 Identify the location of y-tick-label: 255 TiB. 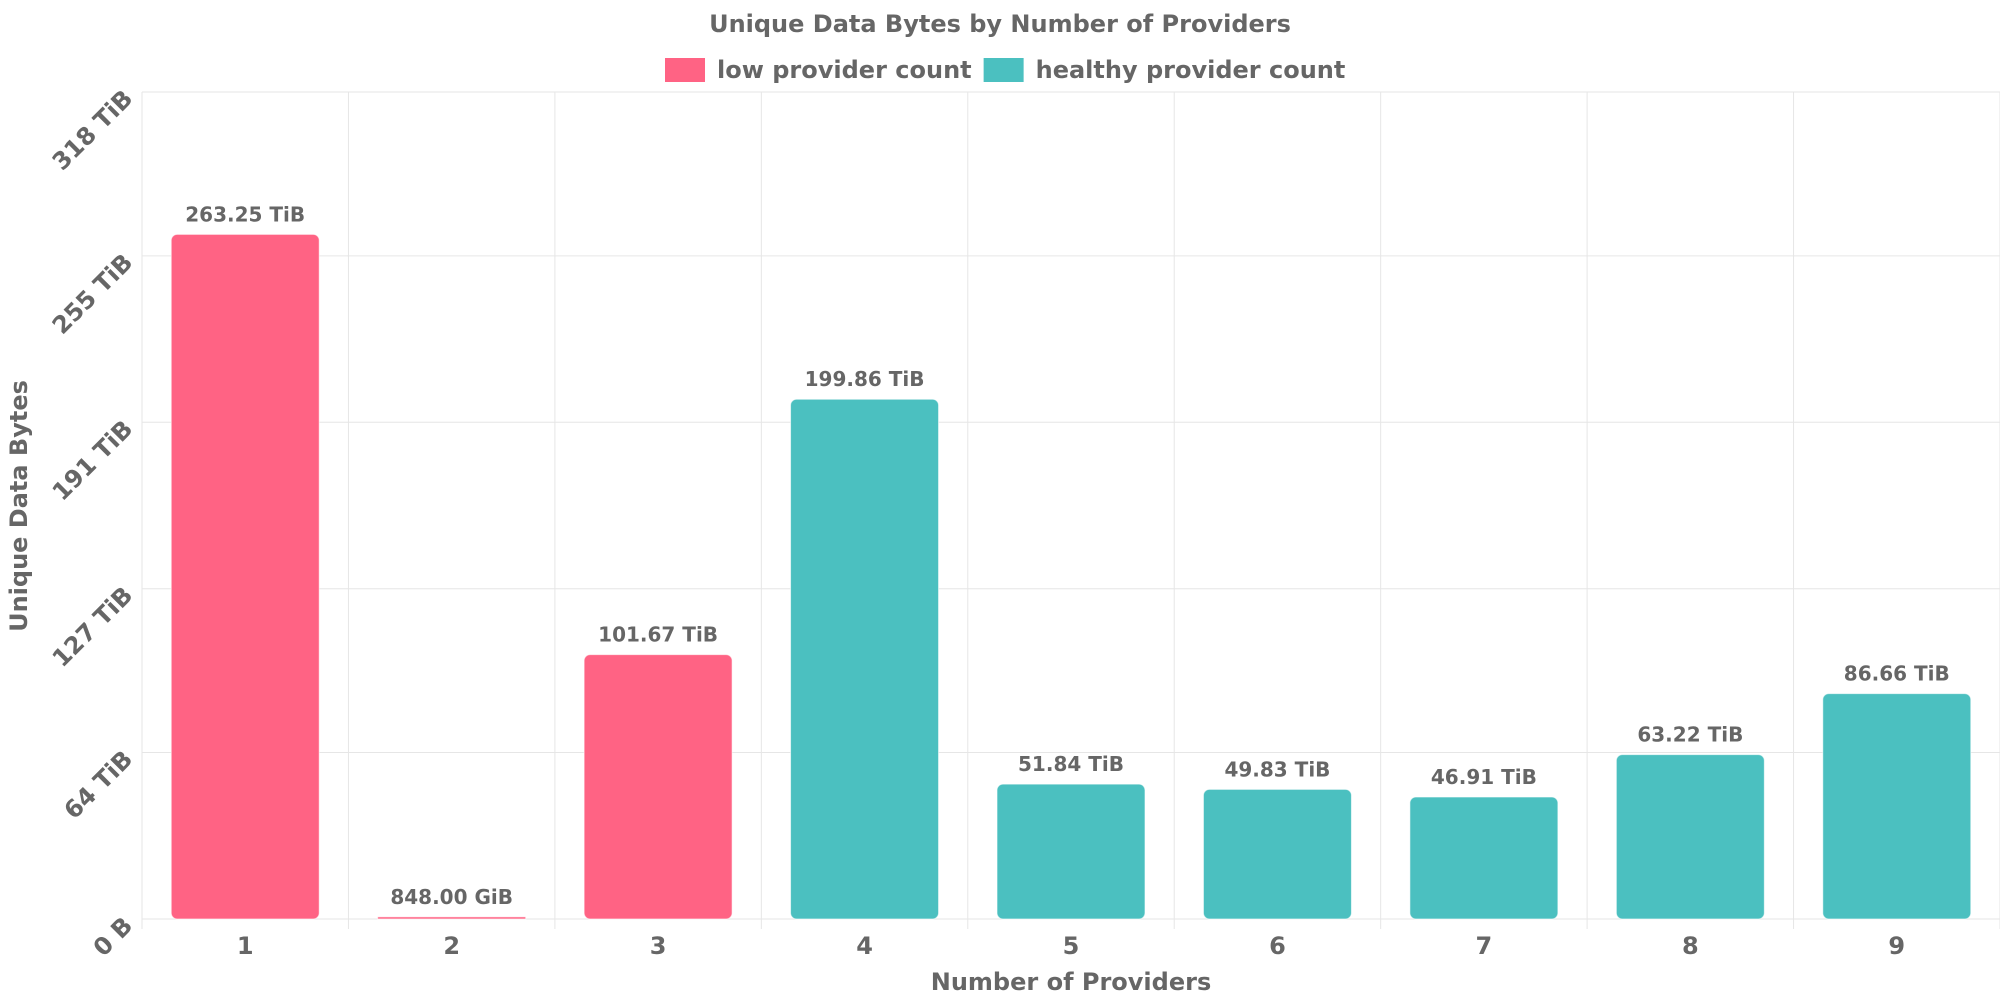
(92, 293).